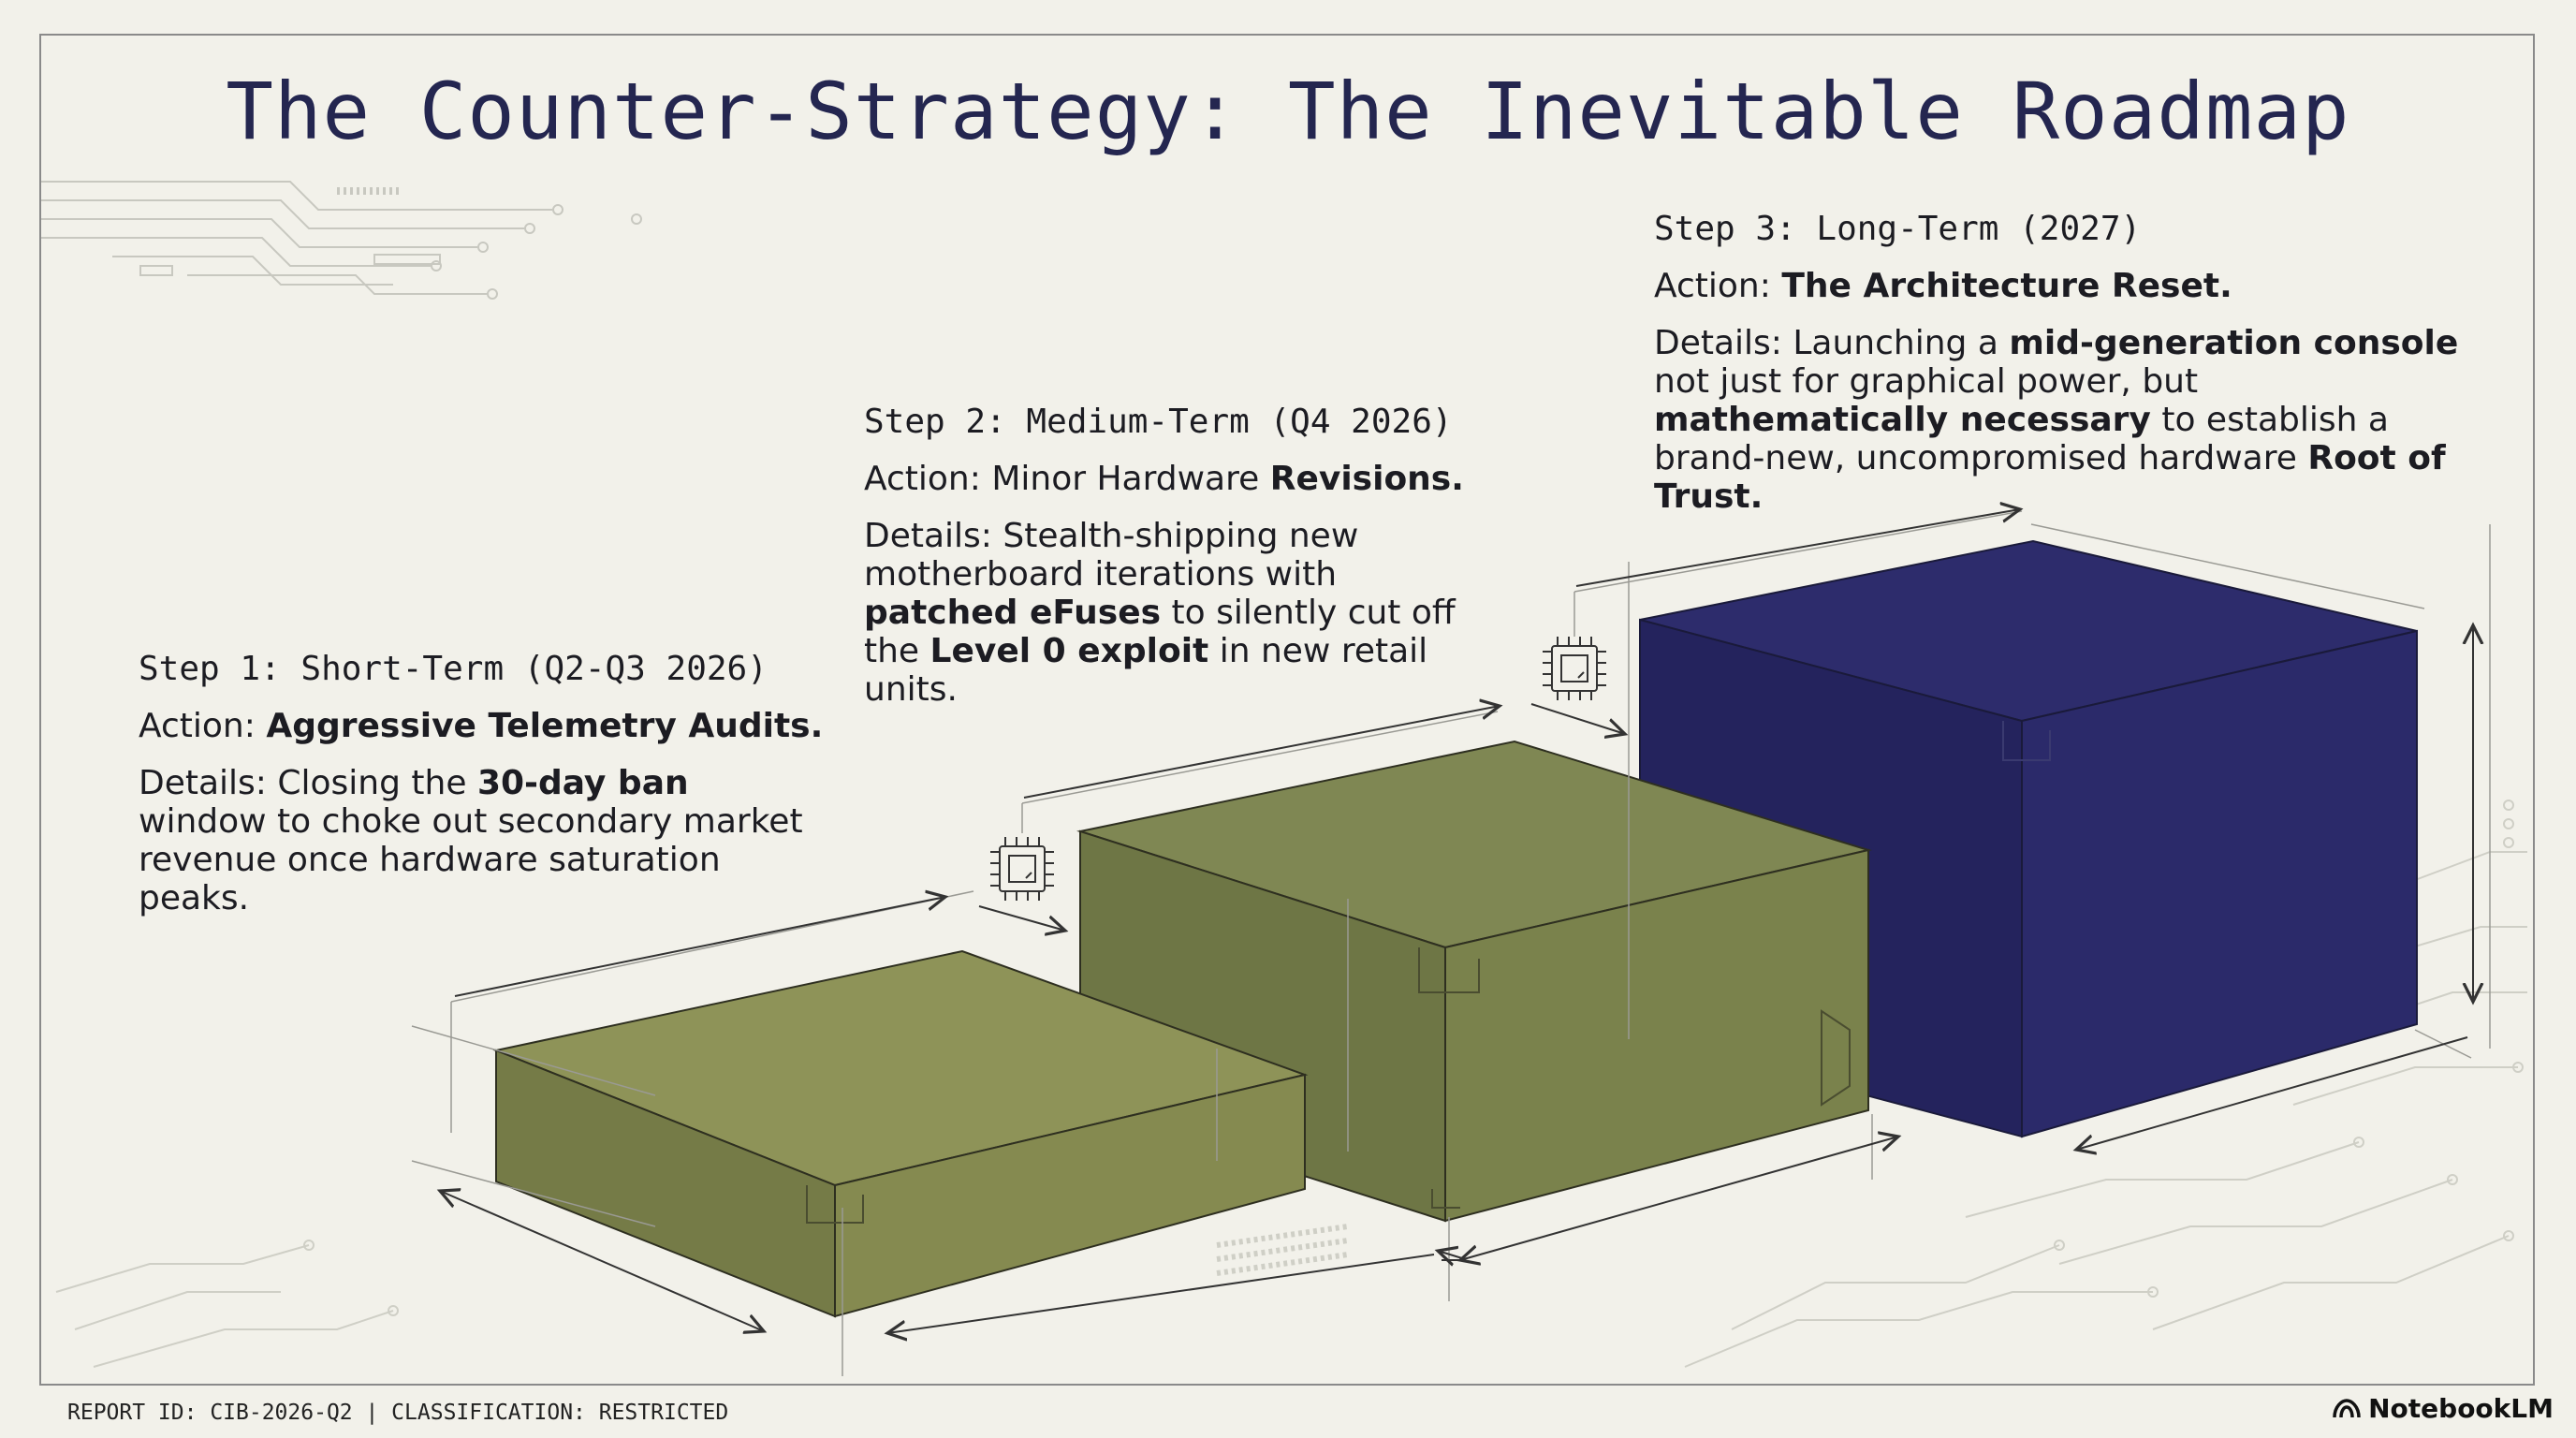 This screenshot has width=2576, height=1438. Describe the element at coordinates (1158, 422) in the screenshot. I see `step-2-heading: Step 2: Medium-Term (Q4 2026)` at that location.